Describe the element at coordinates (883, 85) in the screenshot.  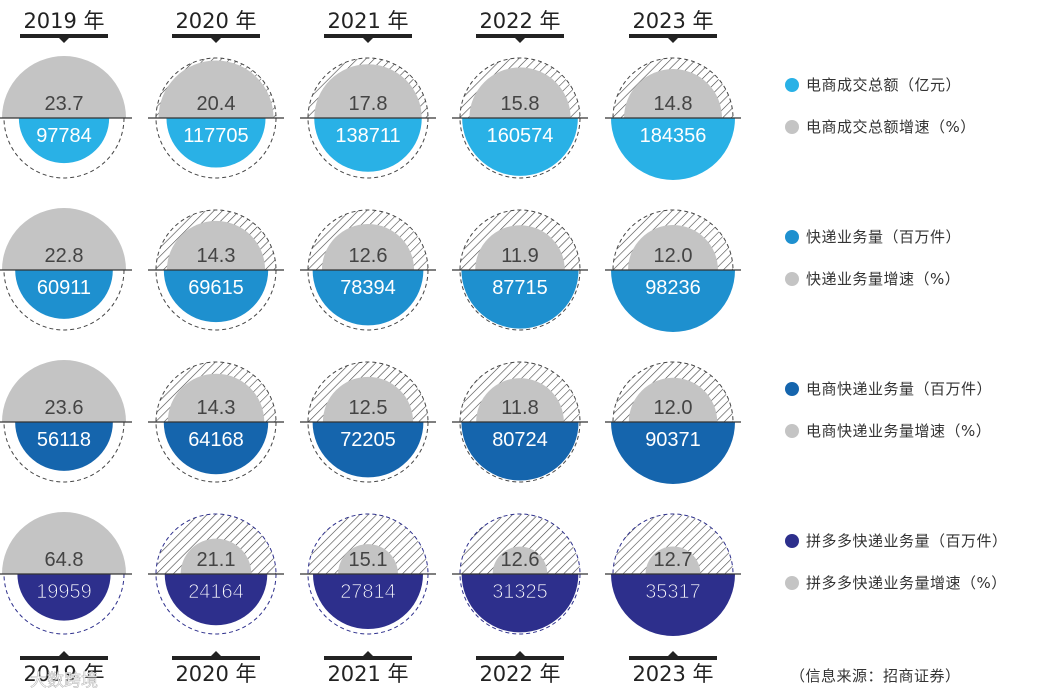
I see `legend-label-value: 电商成交总额（亿元）` at that location.